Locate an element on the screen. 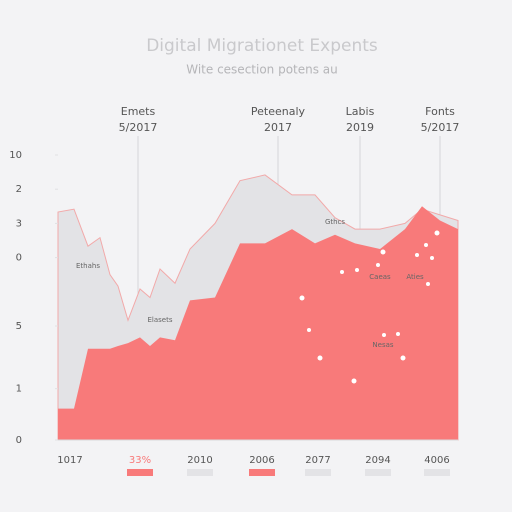 The image size is (512, 512). reference-label: Labis is located at coordinates (360, 111).